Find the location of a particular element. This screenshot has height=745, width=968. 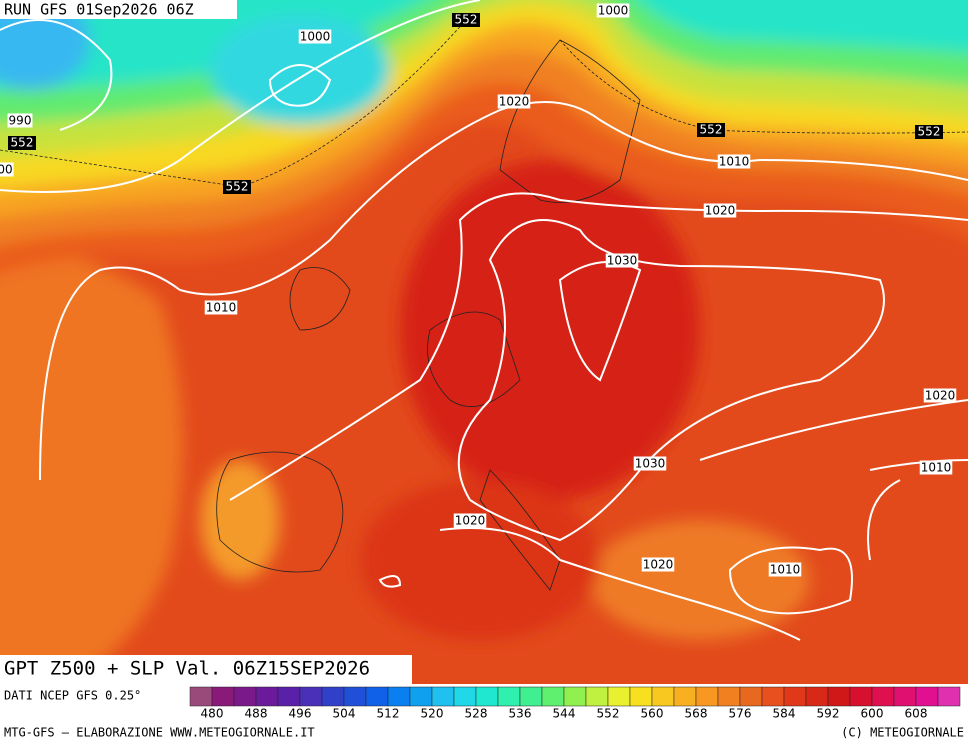

colorbar-label: 592 is located at coordinates (828, 714).